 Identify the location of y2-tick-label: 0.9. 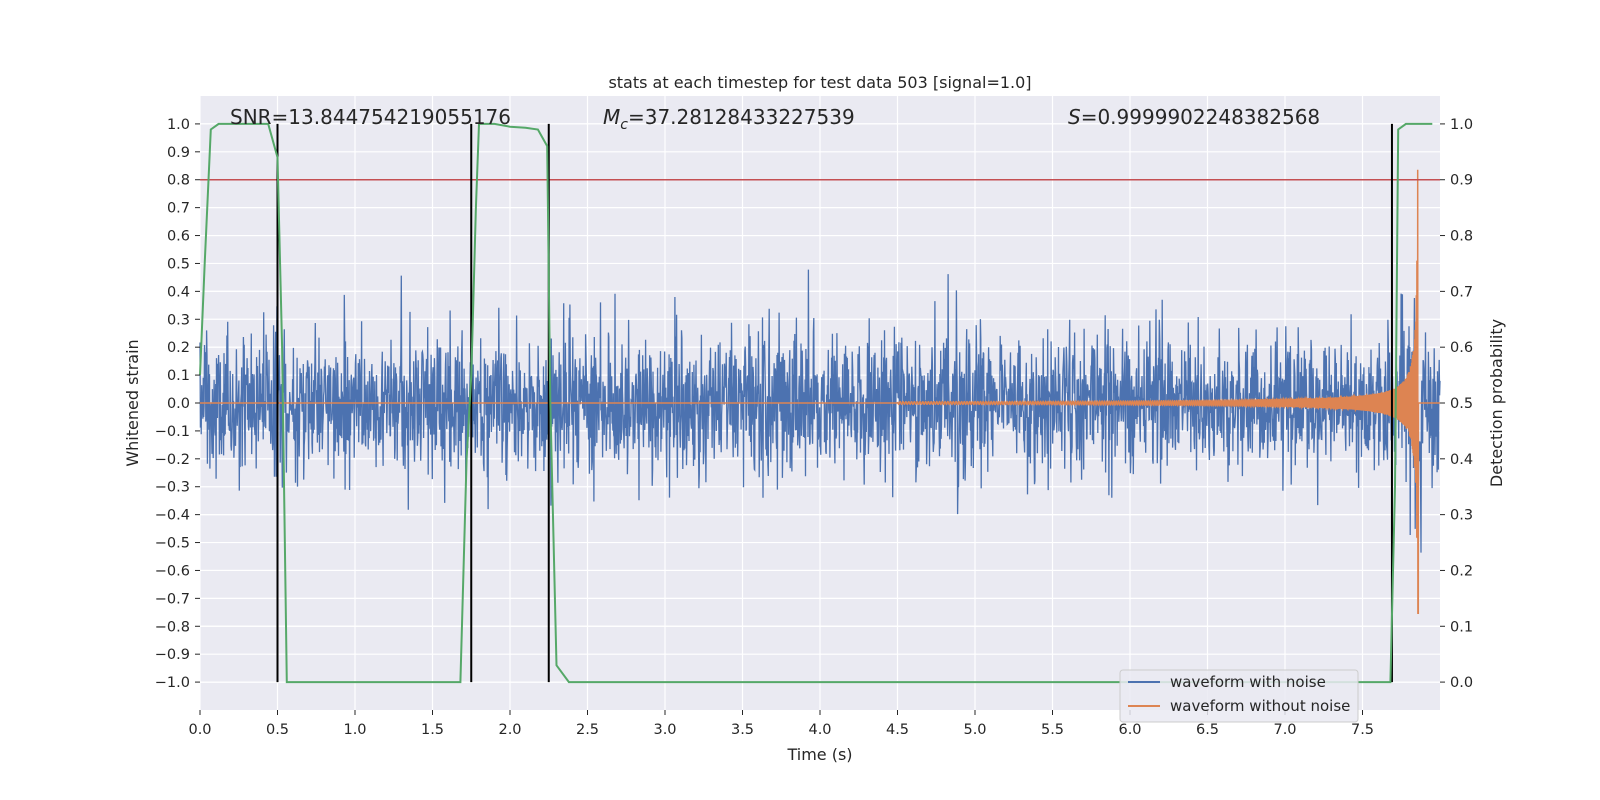
(1461, 181).